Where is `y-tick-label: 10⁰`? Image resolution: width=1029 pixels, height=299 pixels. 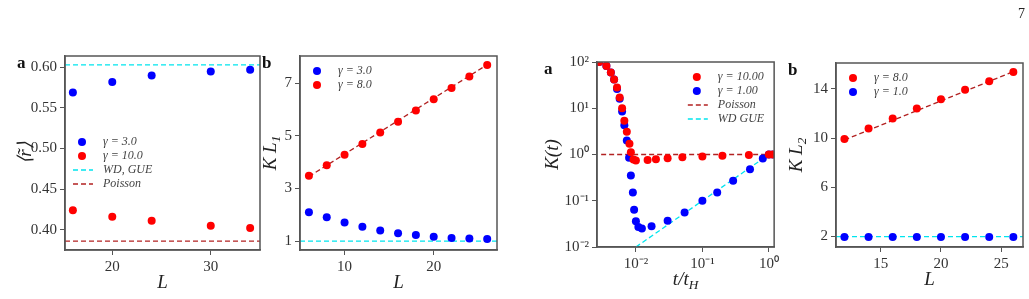 y-tick-label: 10⁰ is located at coordinates (579, 153).